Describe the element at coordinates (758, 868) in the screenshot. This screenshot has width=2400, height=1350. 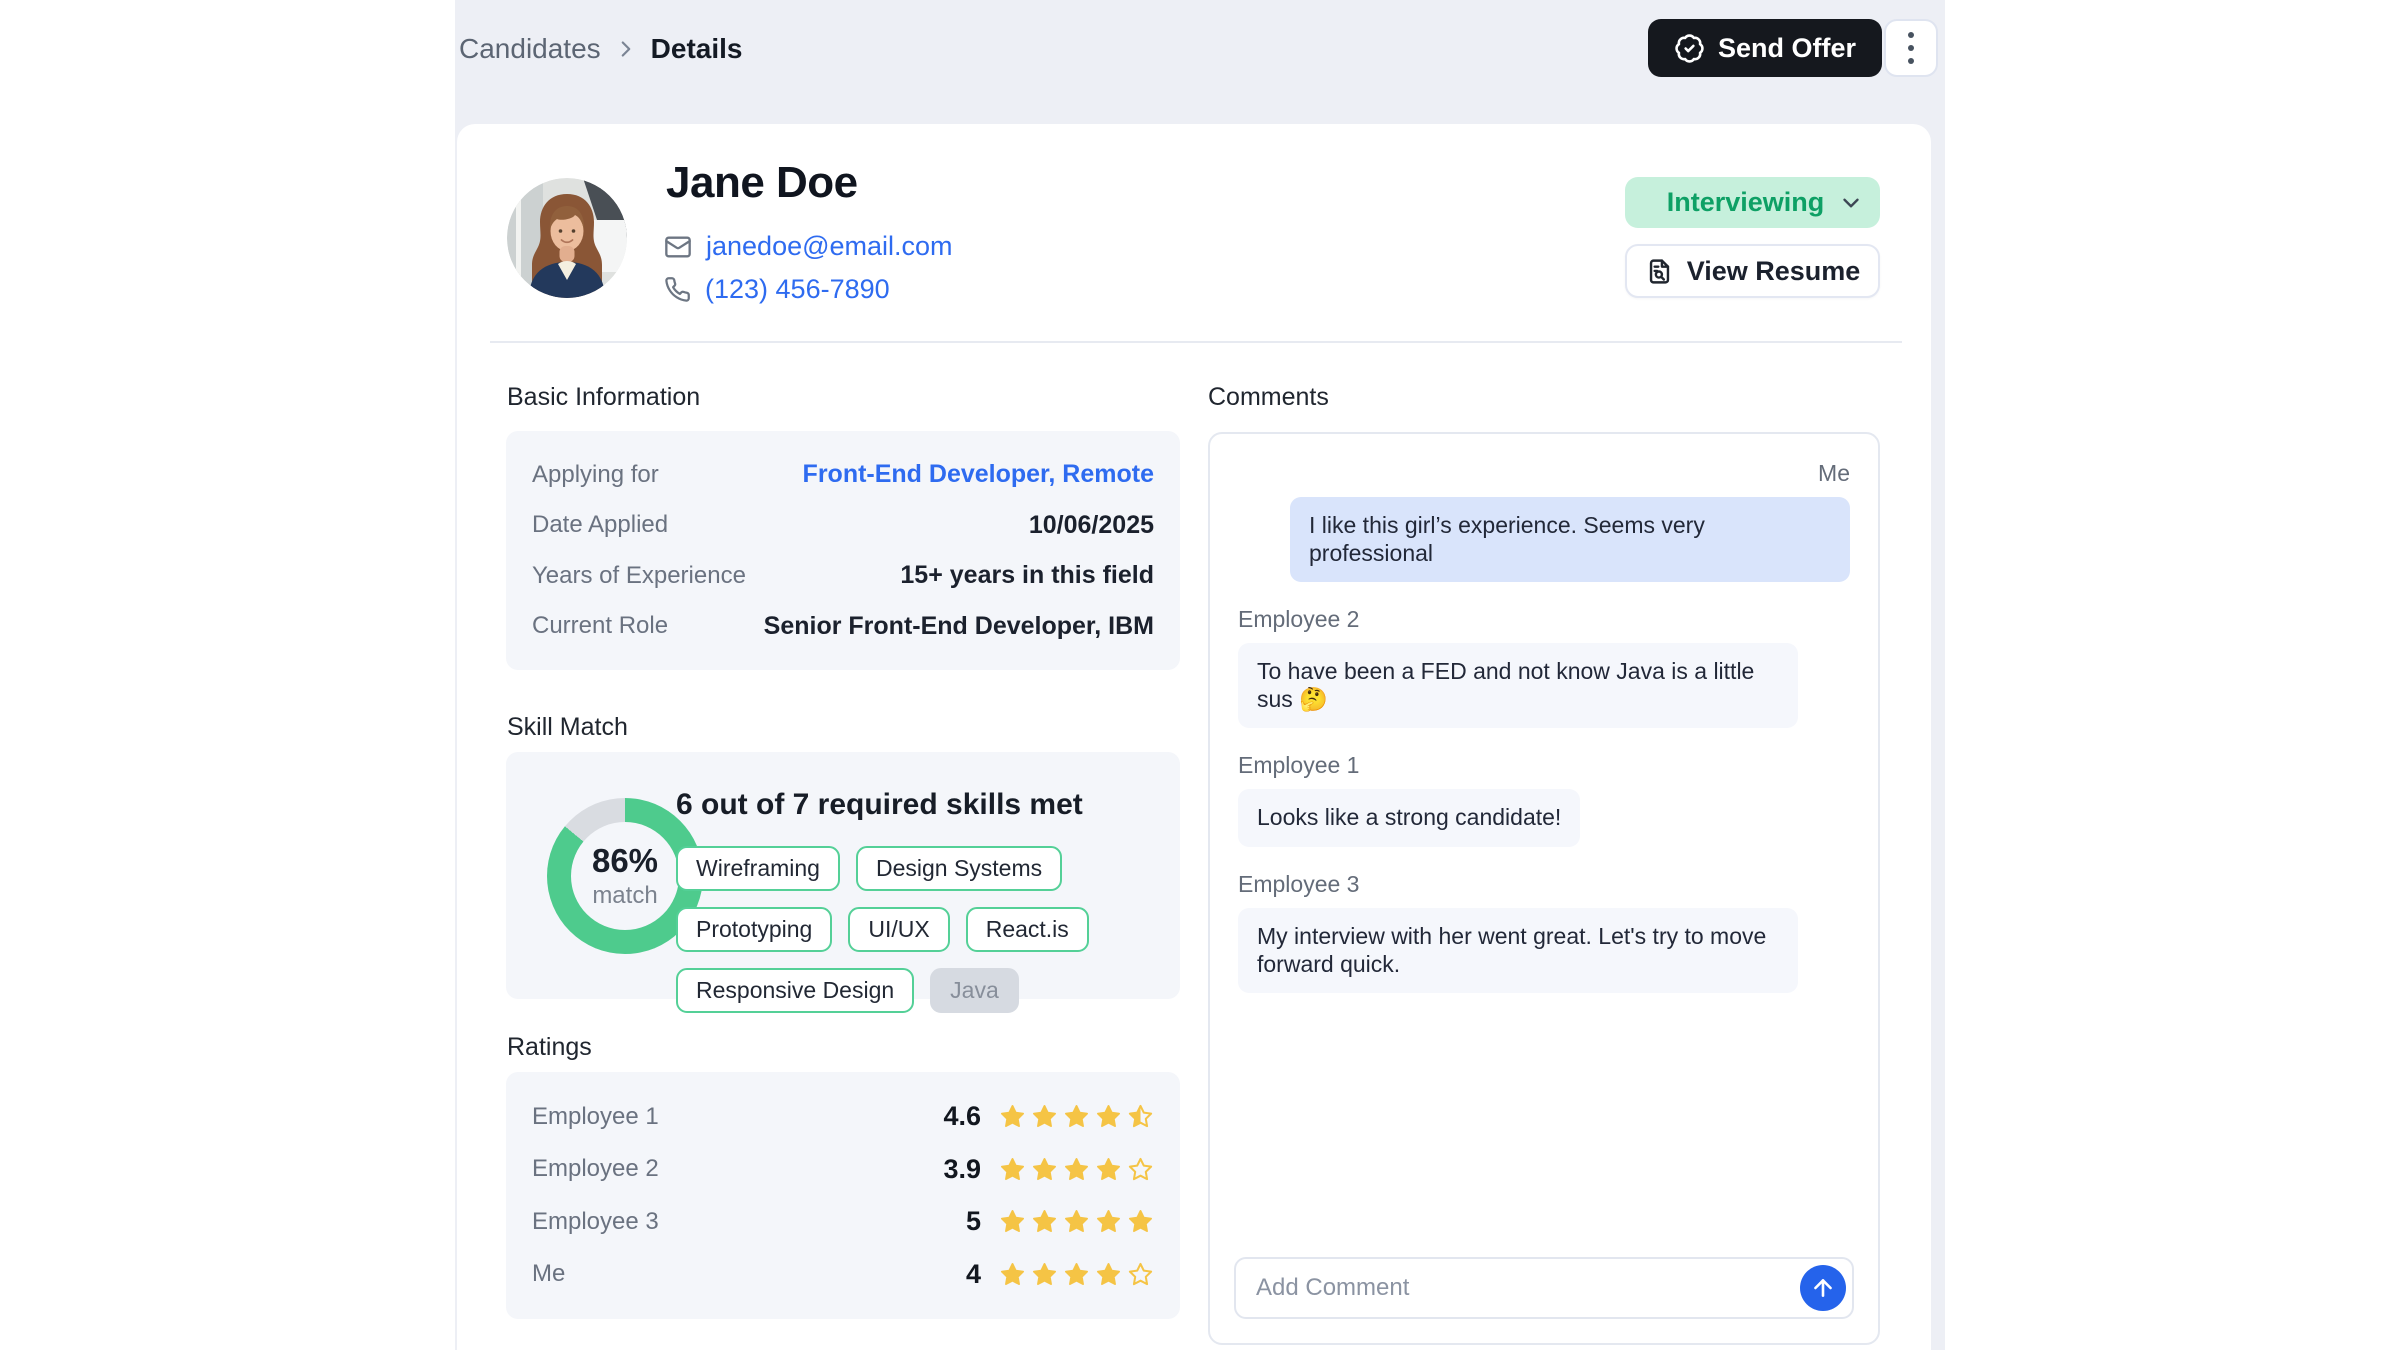
I see `skill-chip: Wireframing` at that location.